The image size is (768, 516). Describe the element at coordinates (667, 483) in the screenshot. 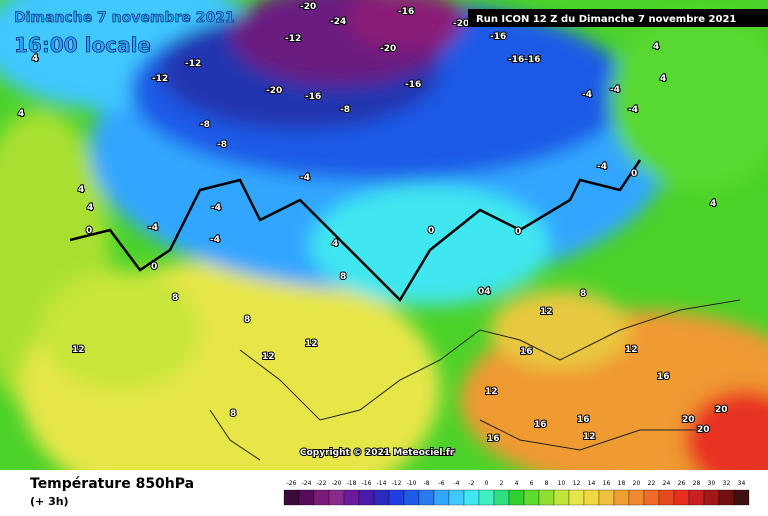

I see `scale-label: 24` at that location.